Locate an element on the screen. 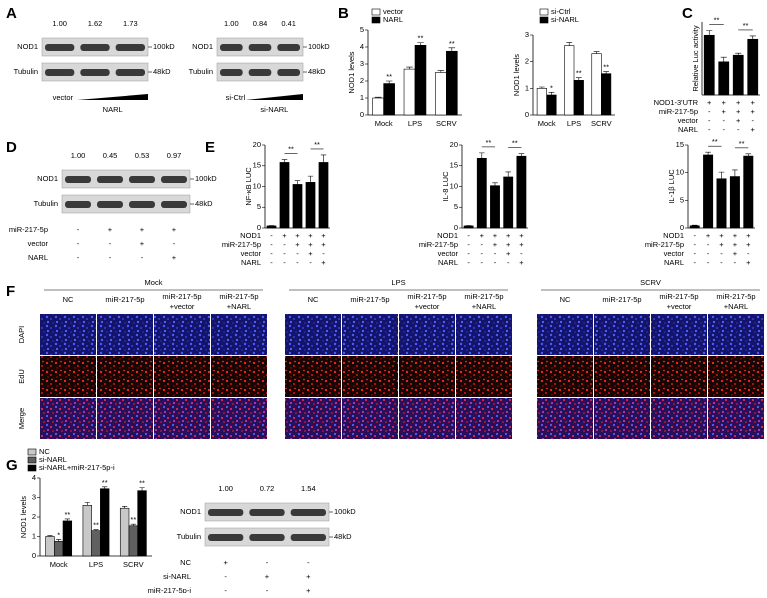  x-tick-label: LPS is located at coordinates (574, 123).